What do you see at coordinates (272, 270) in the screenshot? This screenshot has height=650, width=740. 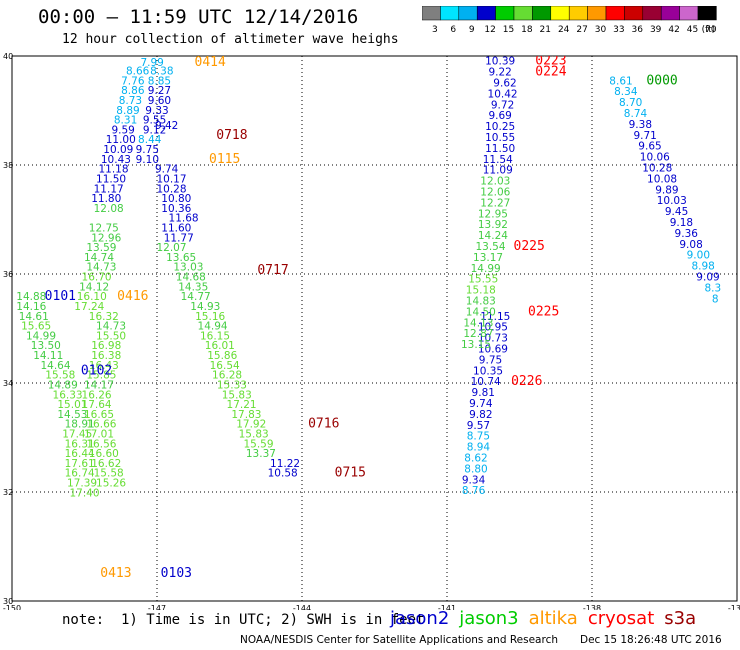 I see `pass-time-label: 0717` at bounding box center [272, 270].